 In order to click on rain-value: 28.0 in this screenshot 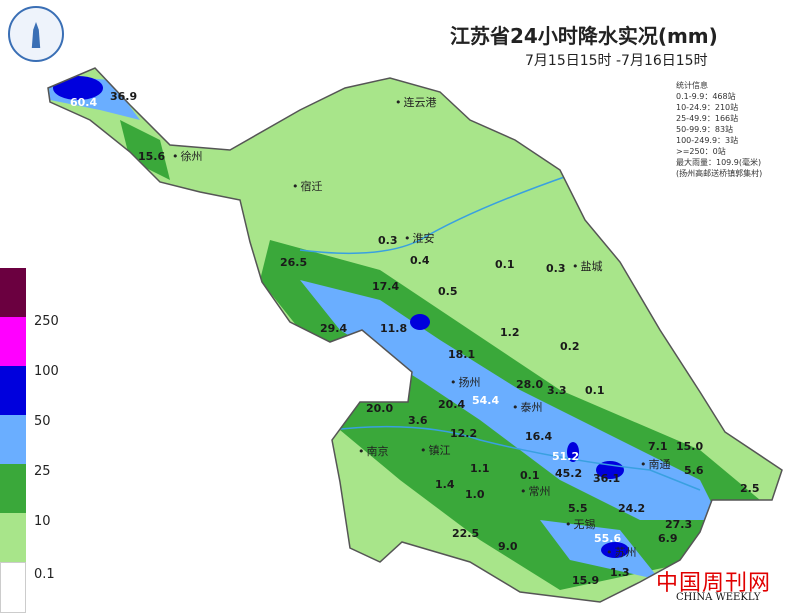, I will do `click(530, 384)`.